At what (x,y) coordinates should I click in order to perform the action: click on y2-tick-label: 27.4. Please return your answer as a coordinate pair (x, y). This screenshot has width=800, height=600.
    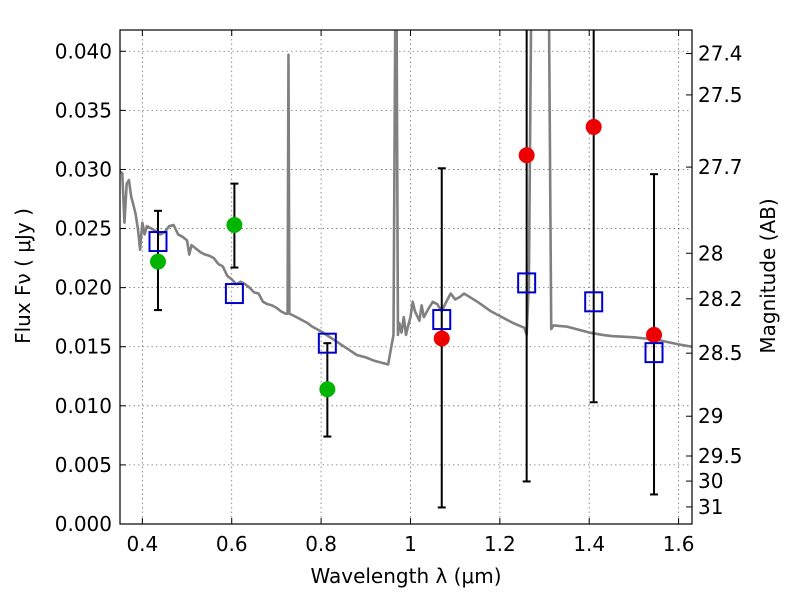
    Looking at the image, I should click on (720, 54).